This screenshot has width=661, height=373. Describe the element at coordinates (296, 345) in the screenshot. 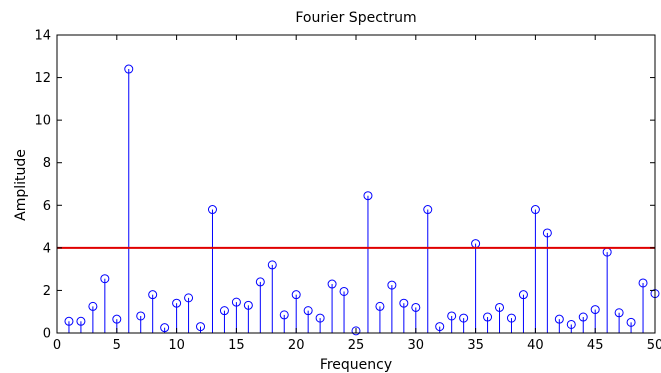

I see `x-tick-label-20: 20` at that location.